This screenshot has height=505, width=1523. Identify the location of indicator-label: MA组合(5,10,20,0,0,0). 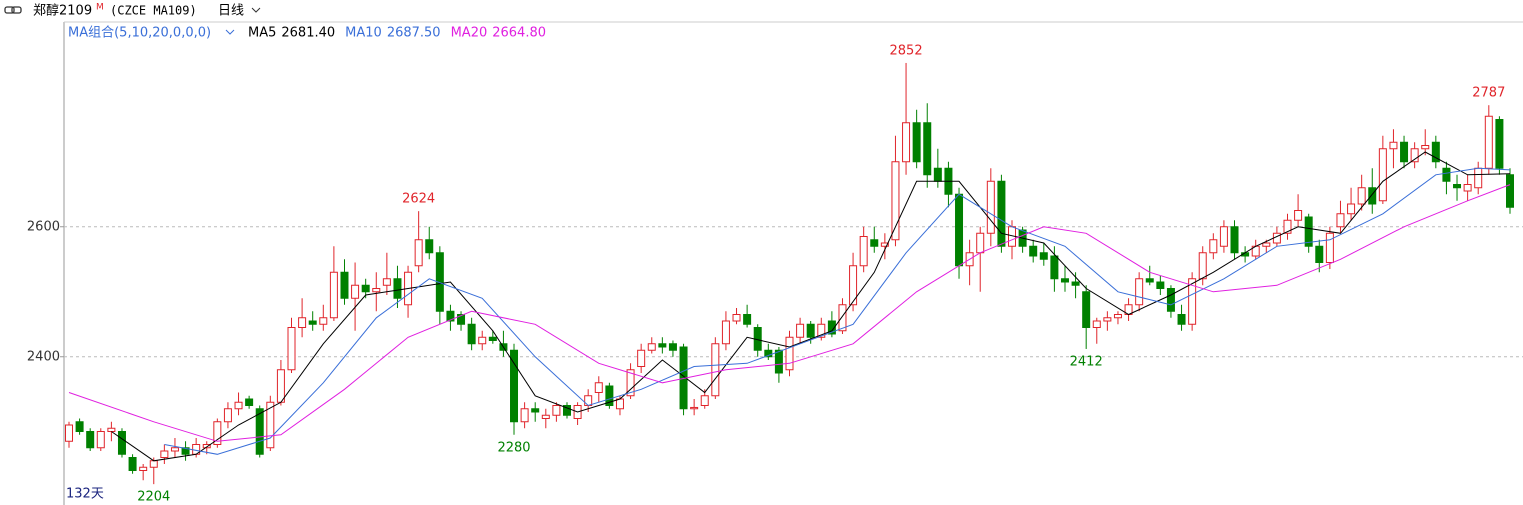
(139, 33).